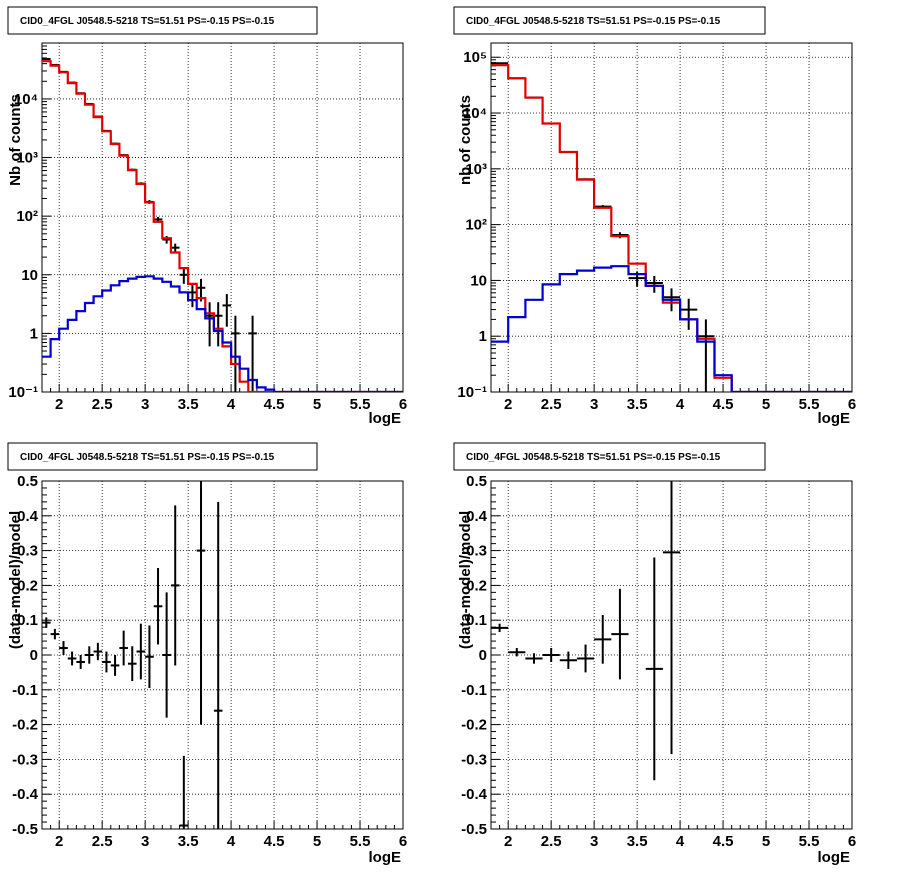  What do you see at coordinates (34, 655) in the screenshot?
I see `y-tick-label: 0` at bounding box center [34, 655].